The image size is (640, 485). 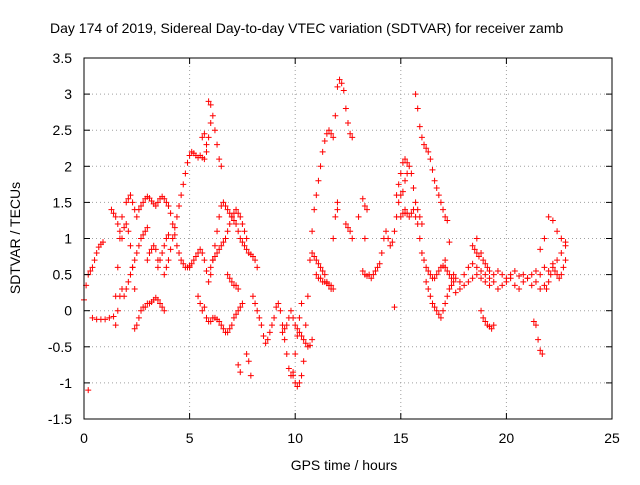 I want to click on series-sat-p, so click(x=233, y=282).